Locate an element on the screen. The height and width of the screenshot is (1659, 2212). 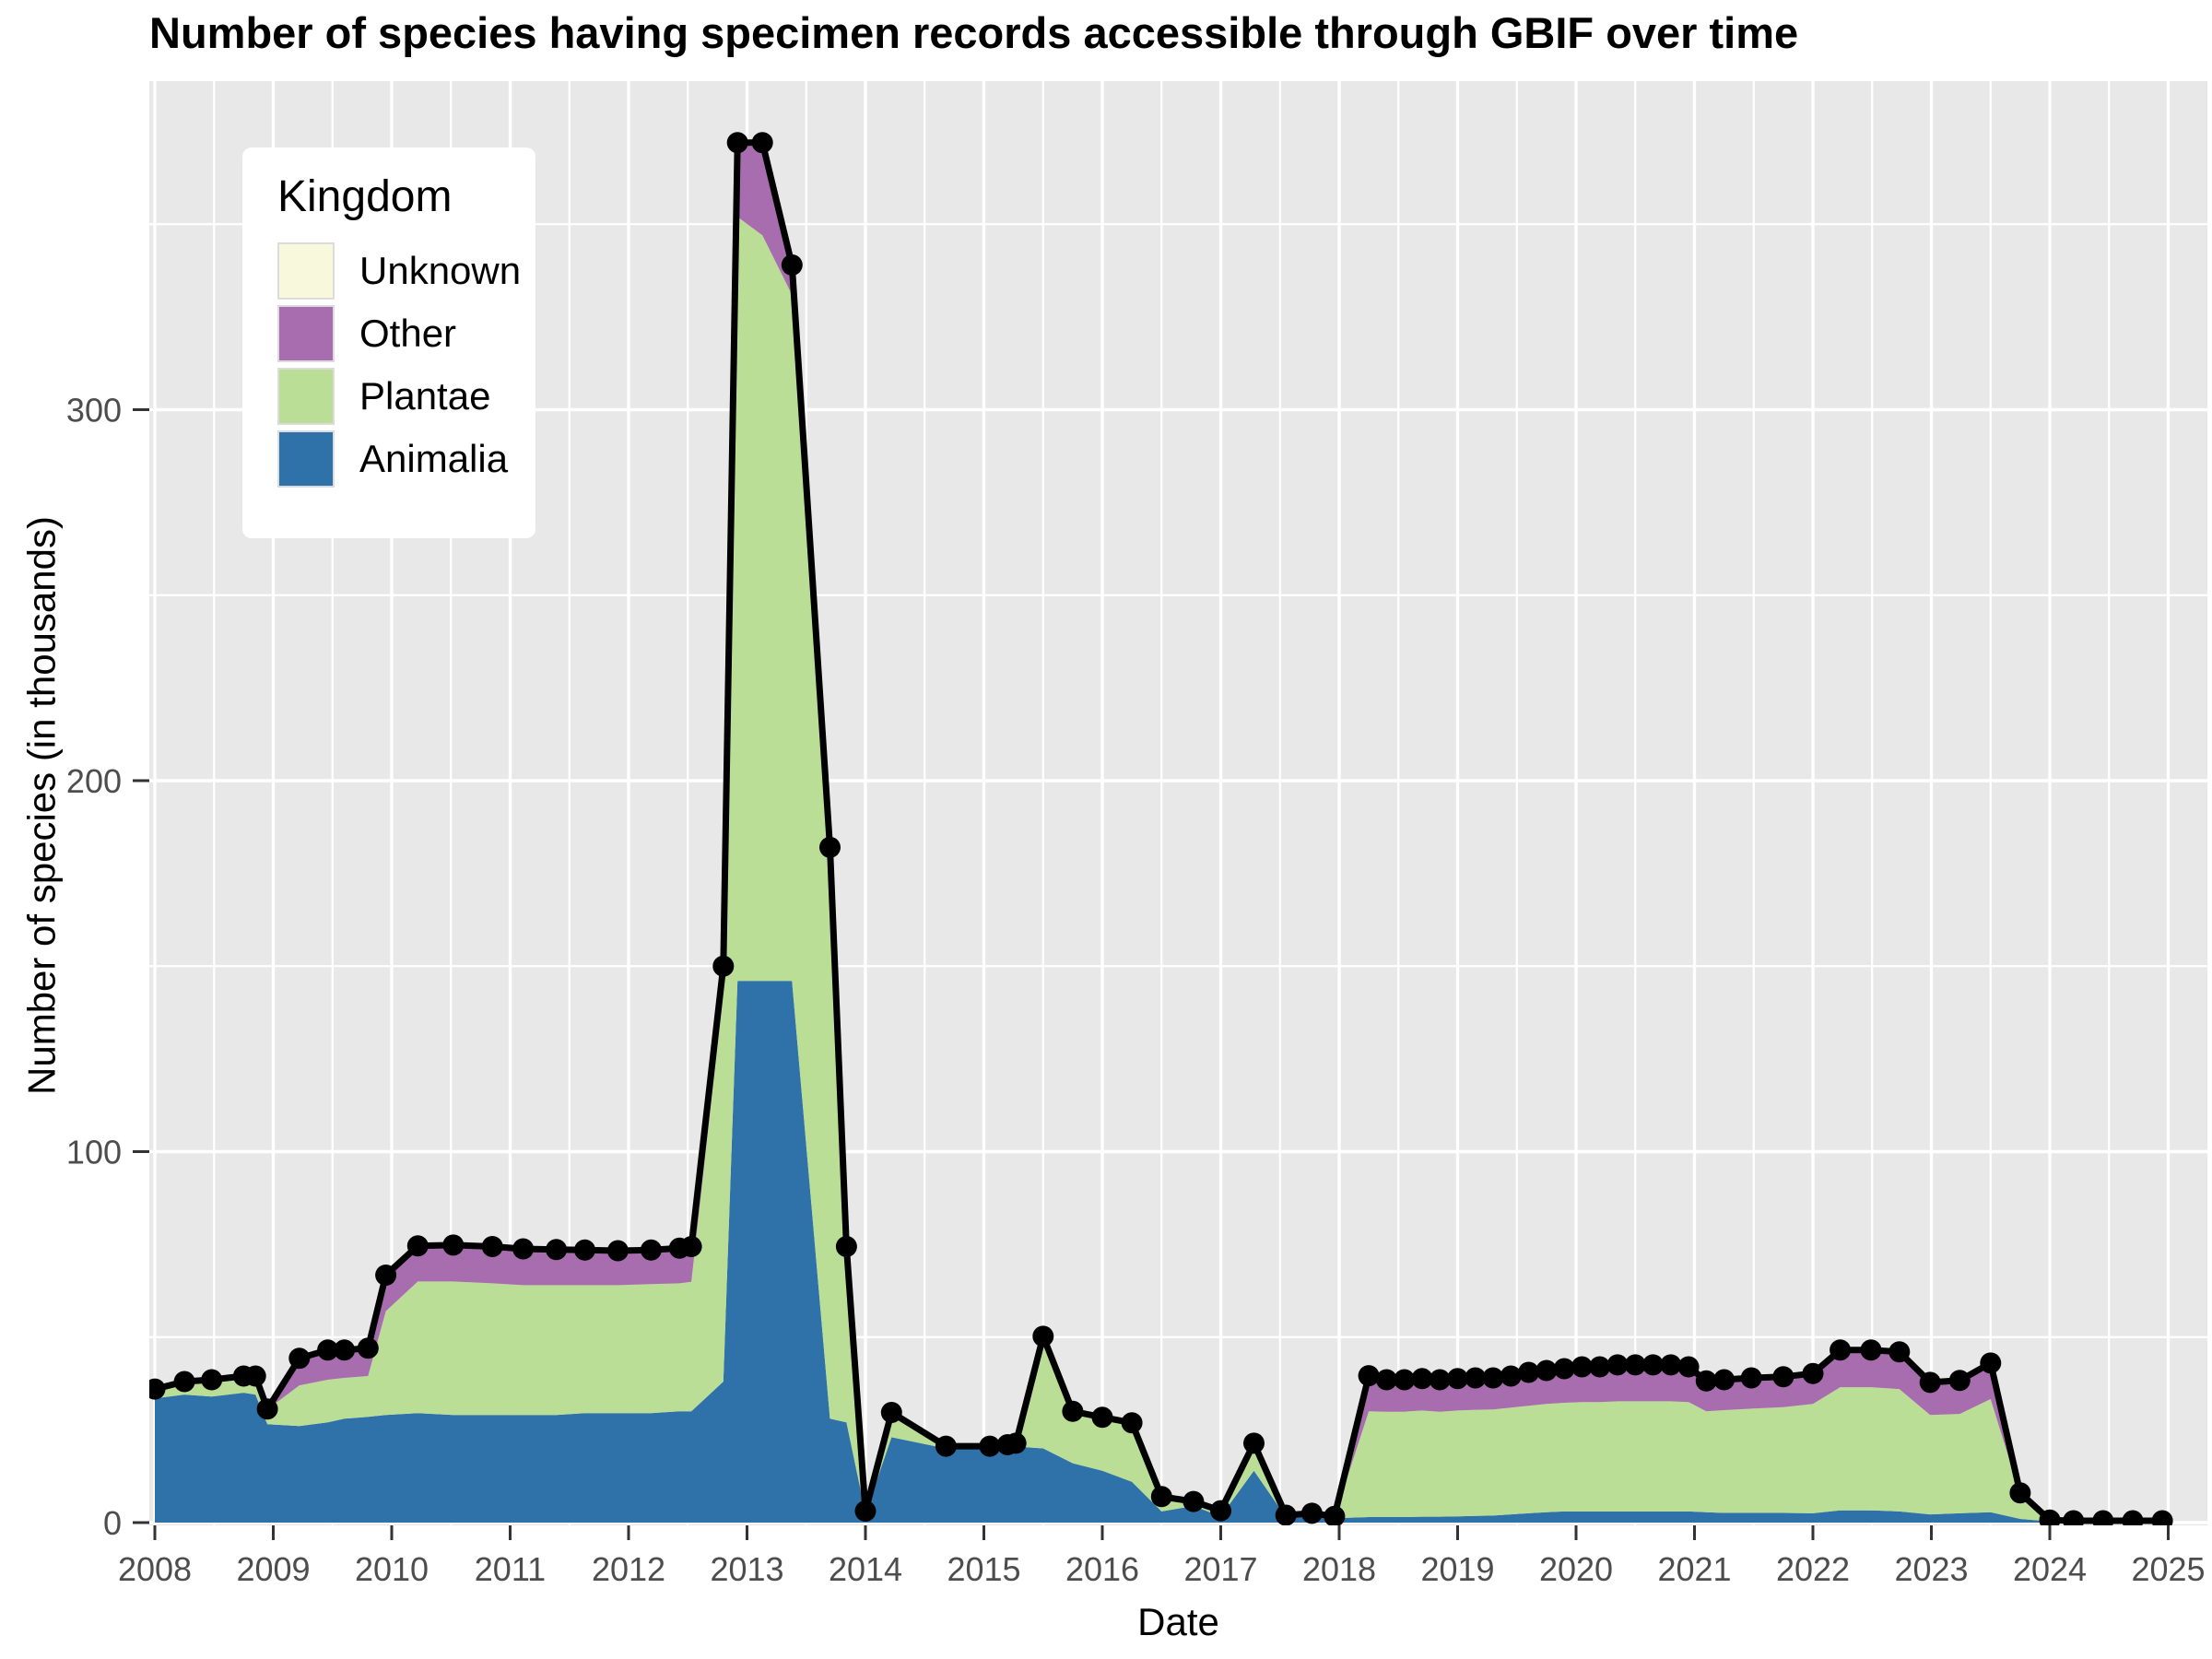
x-tick-label: 2017 is located at coordinates (1220, 1569).